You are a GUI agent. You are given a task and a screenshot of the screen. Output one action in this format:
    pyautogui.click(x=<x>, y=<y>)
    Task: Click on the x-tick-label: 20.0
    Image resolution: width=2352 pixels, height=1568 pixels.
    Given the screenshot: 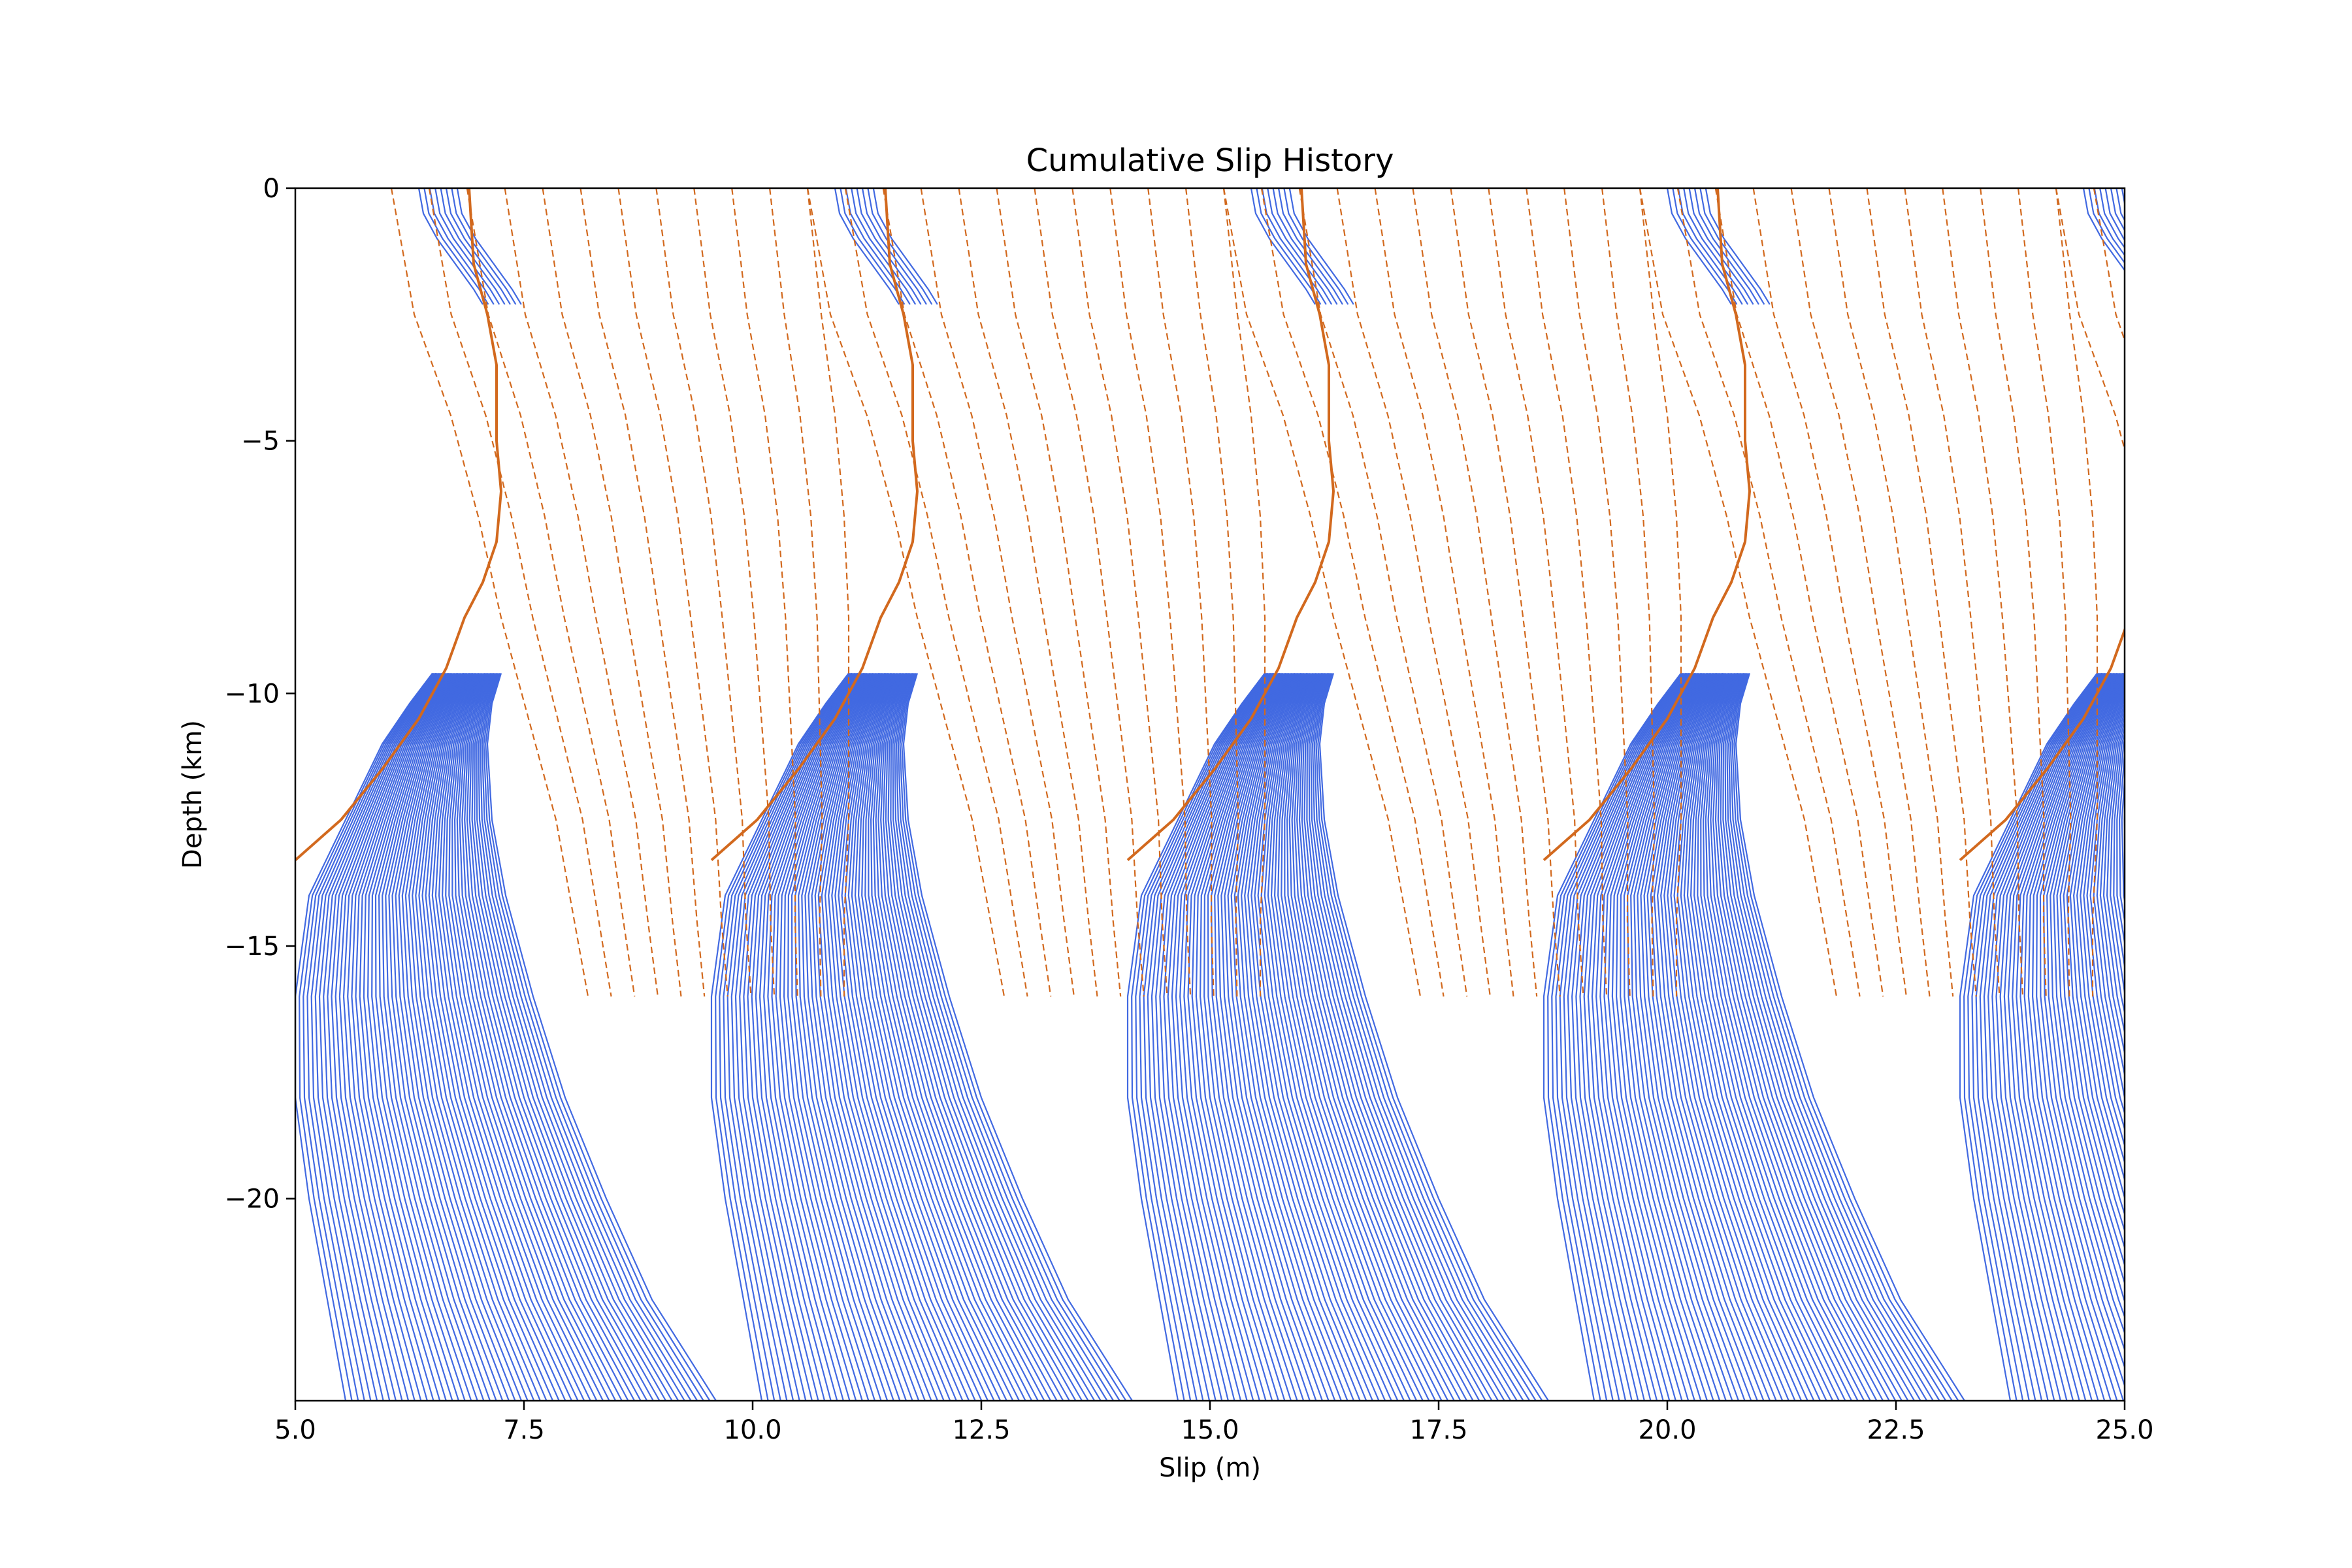 What is the action you would take?
    pyautogui.click(x=1667, y=1430)
    